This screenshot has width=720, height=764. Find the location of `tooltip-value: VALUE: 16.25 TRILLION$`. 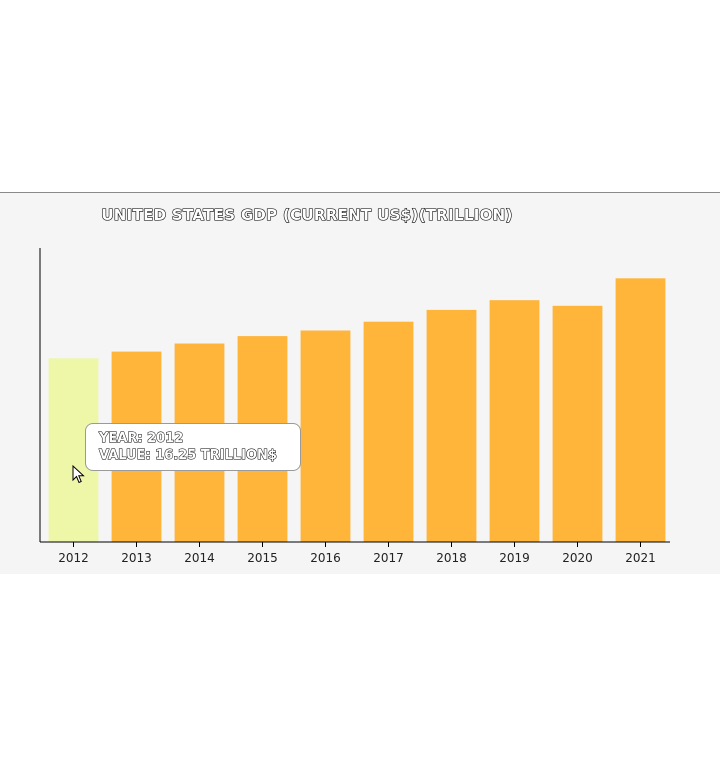

tooltip-value: VALUE: 16.25 TRILLION$ is located at coordinates (188, 456).